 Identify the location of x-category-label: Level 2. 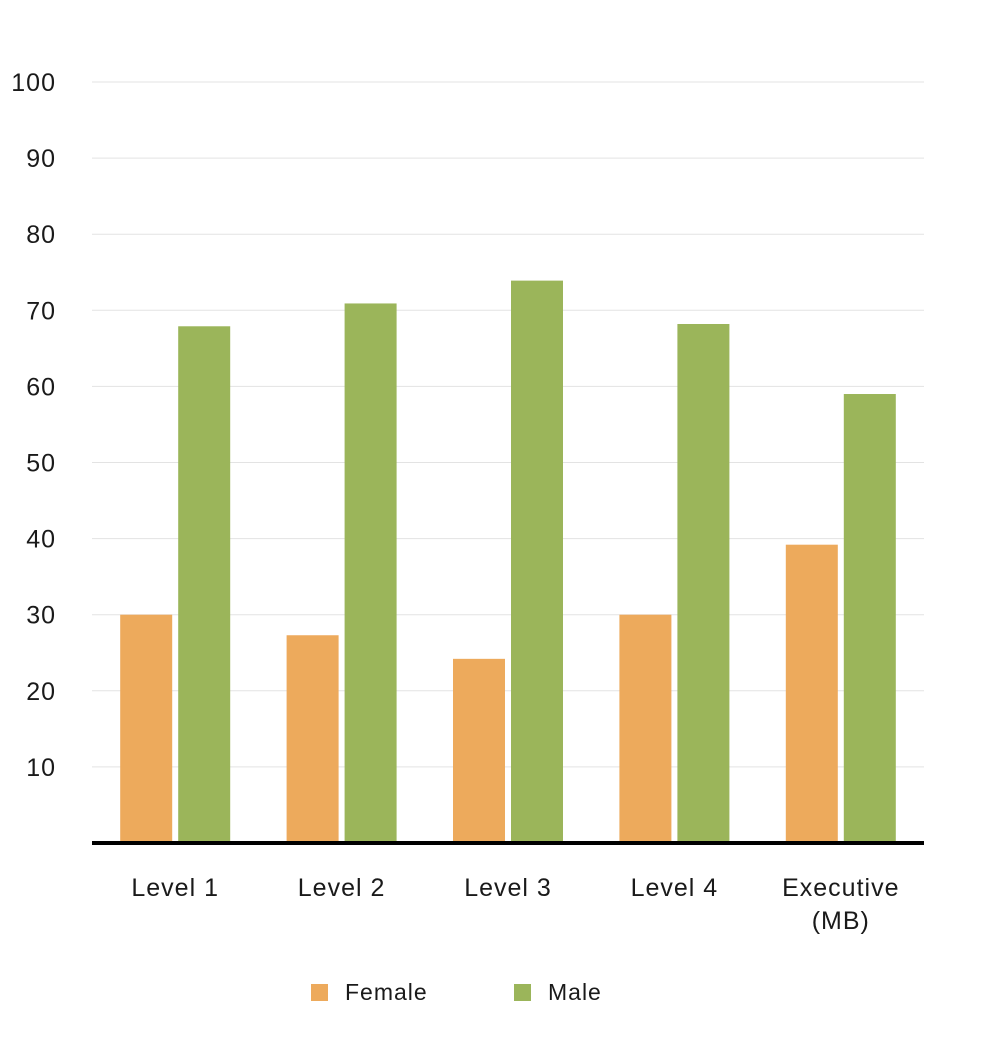
(342, 888).